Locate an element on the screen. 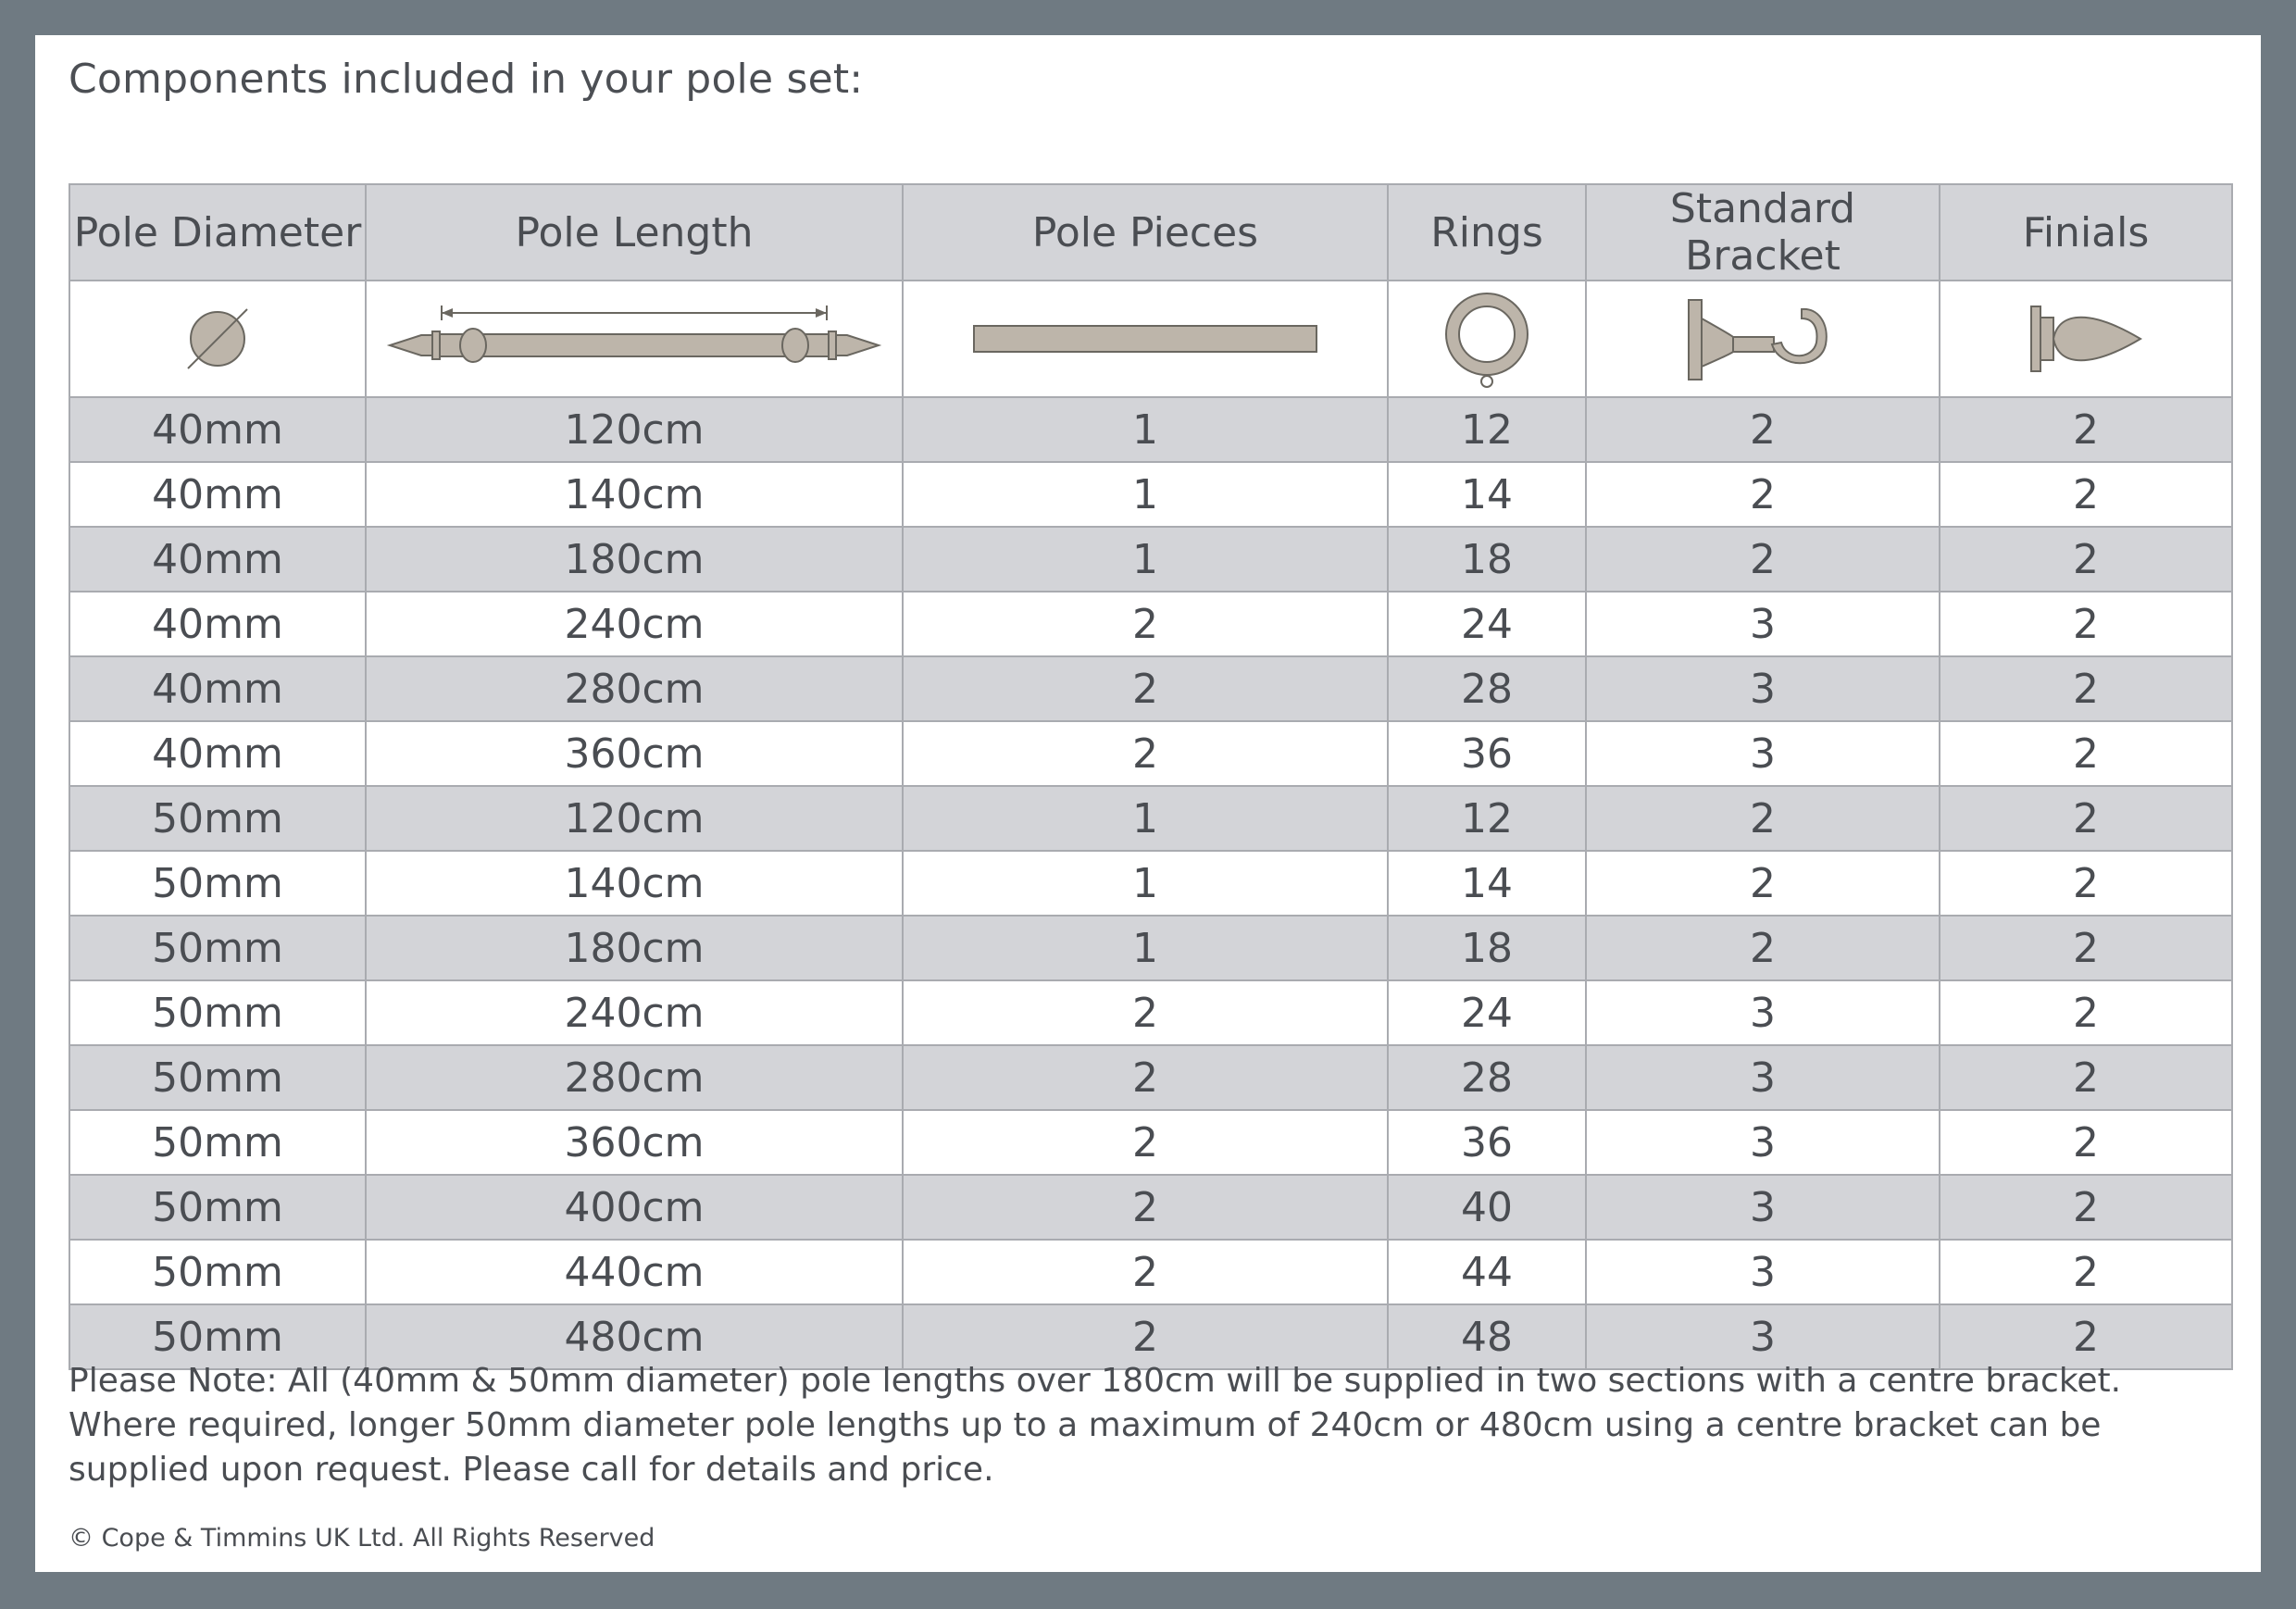 The image size is (2296, 1609). cell-pole-length: 400cm is located at coordinates (634, 1207).